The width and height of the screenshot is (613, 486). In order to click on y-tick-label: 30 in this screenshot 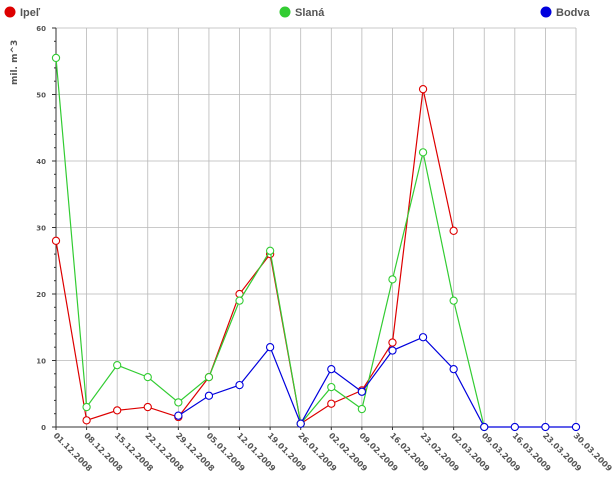, I will do `click(41, 229)`.